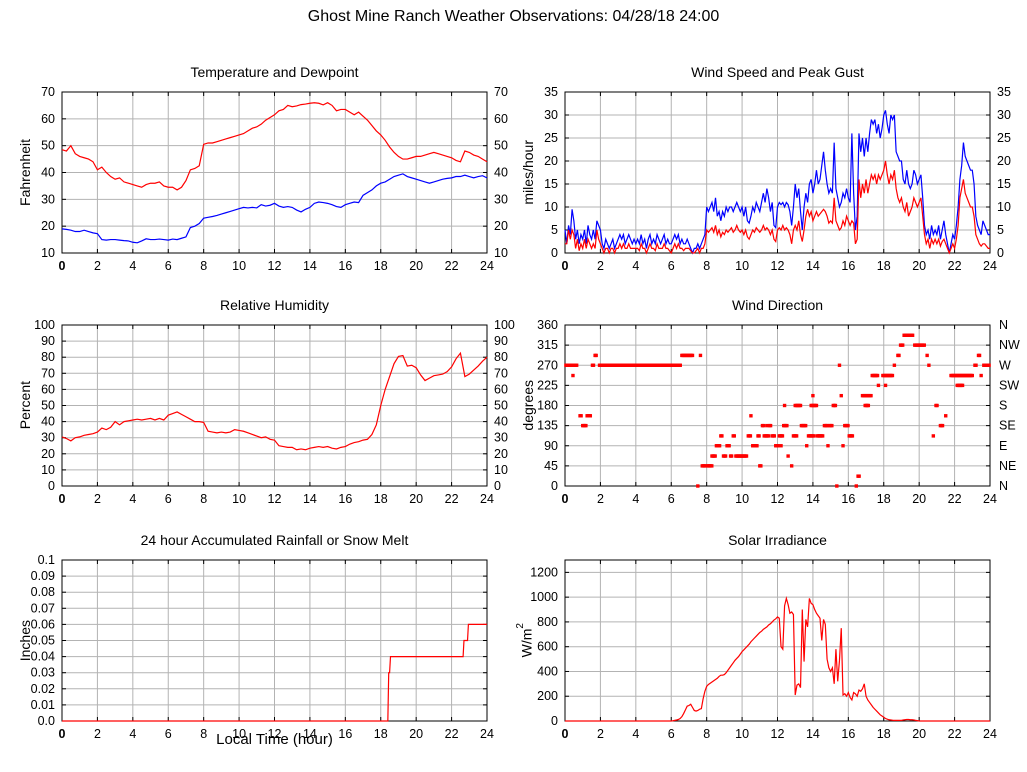 This screenshot has width=1027, height=772. I want to click on temp-y-axis-label: Fahrenheit, so click(25, 172).